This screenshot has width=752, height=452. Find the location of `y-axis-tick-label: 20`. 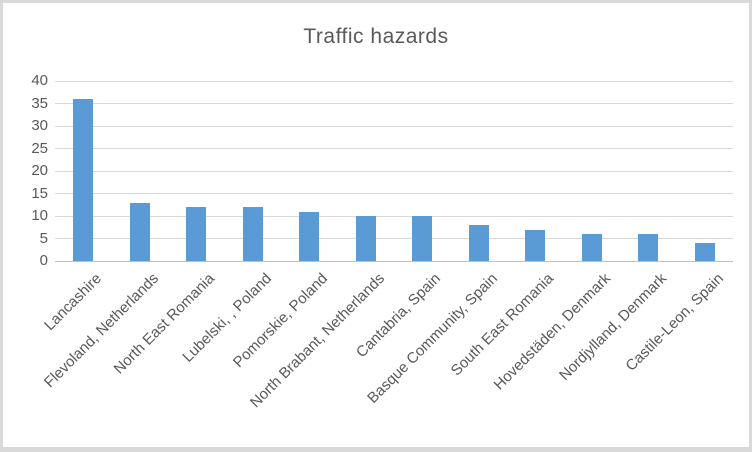

y-axis-tick-label: 20 is located at coordinates (39, 170).